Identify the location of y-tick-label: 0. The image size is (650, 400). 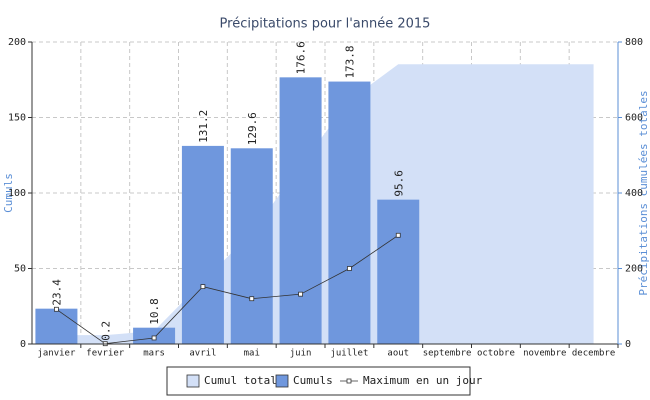
(23, 344).